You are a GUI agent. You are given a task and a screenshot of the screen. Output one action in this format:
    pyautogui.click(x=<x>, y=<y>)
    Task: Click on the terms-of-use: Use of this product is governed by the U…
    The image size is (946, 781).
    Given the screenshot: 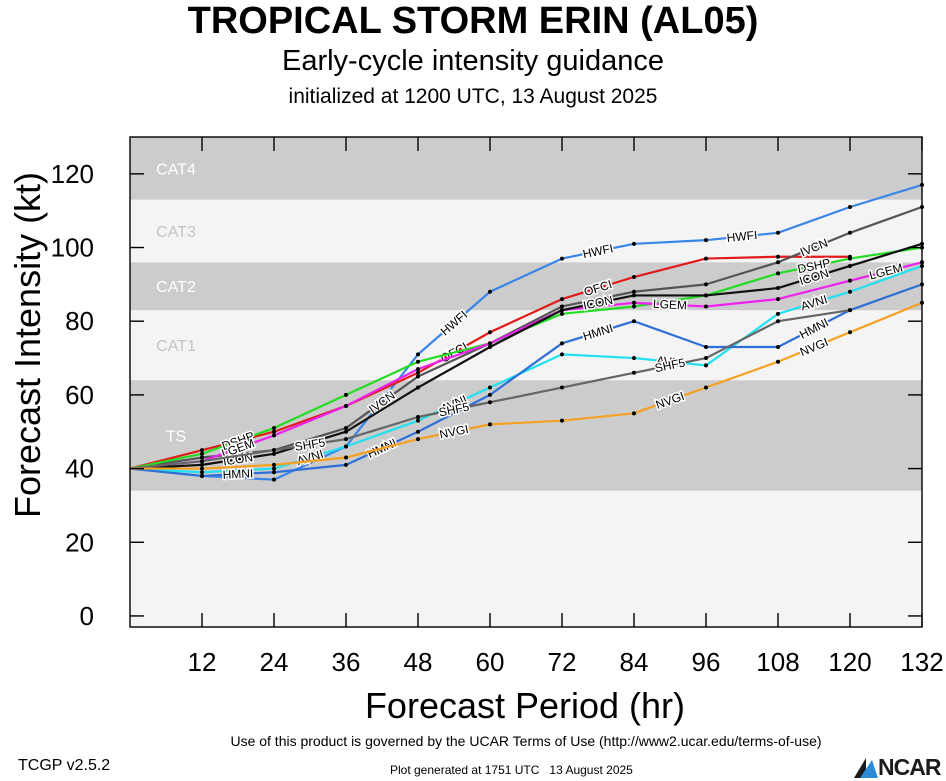 What is the action you would take?
    pyautogui.click(x=526, y=741)
    